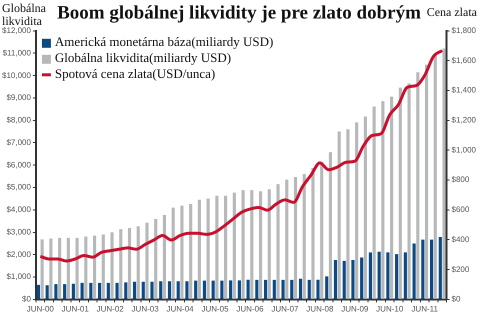 The image size is (480, 320). Describe the element at coordinates (17, 31) in the screenshot. I see `y-tick-label: $12,000` at that location.